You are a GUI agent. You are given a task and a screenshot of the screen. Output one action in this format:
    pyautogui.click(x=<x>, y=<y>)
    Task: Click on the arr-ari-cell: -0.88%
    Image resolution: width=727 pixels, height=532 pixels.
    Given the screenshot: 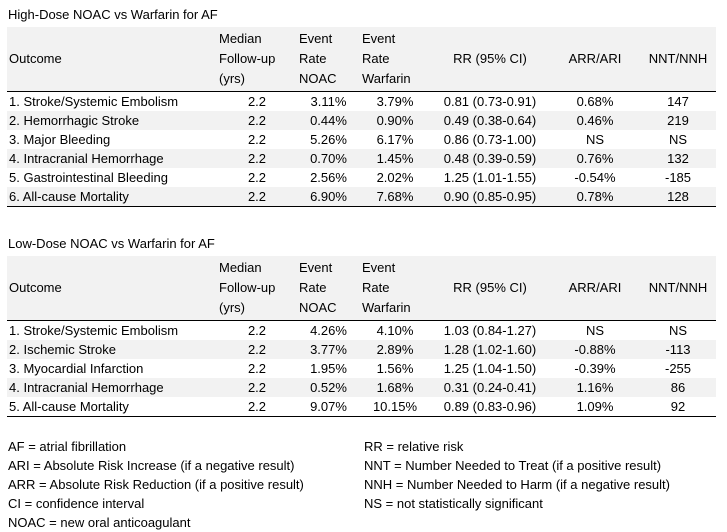 What is the action you would take?
    pyautogui.click(x=595, y=349)
    